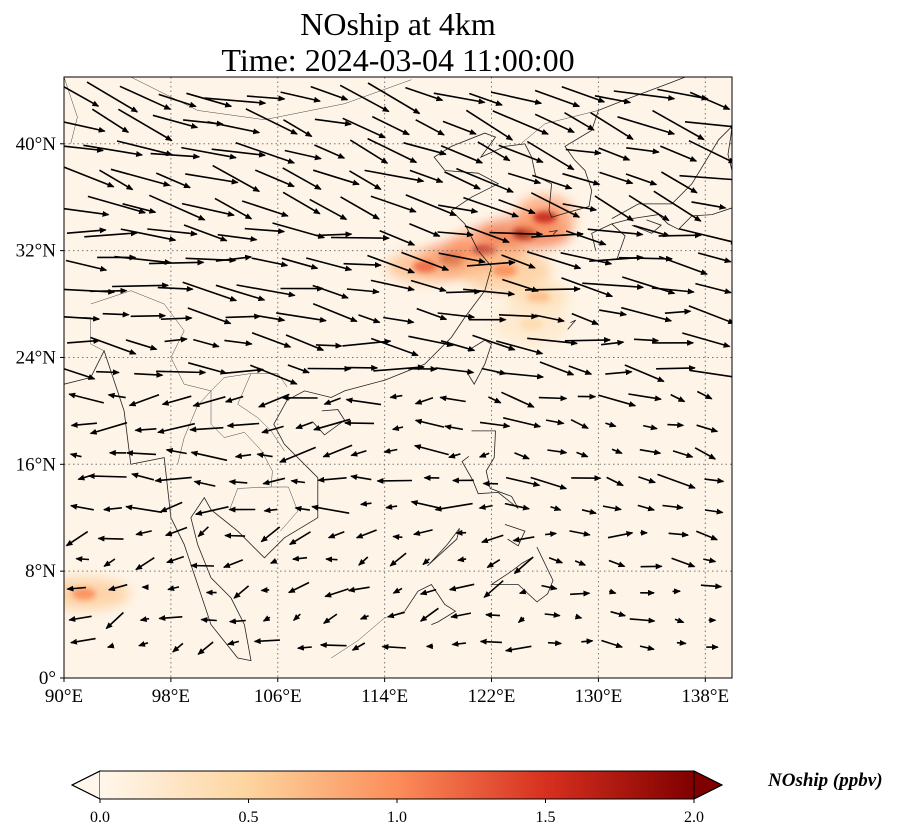 This screenshot has height=836, width=904. I want to click on colorbar-tick-label: 0.5, so click(249, 817).